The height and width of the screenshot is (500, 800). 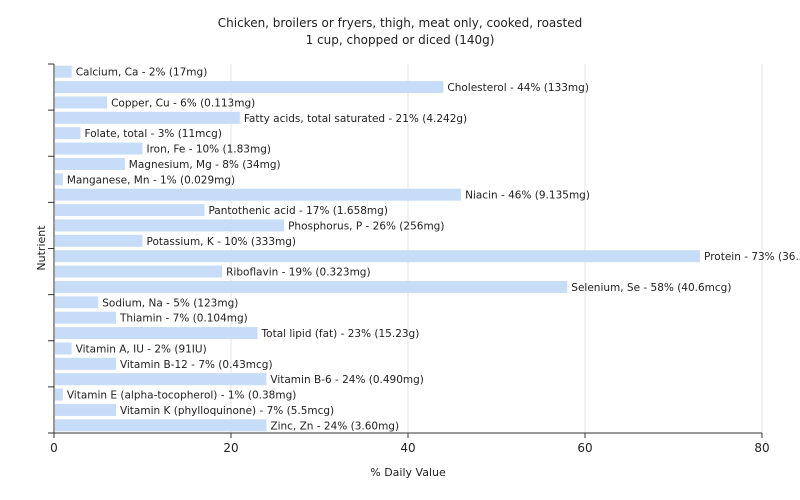 What do you see at coordinates (366, 226) in the screenshot?
I see `bar-label-10: Phosphorus, P - 26% (256mg)` at bounding box center [366, 226].